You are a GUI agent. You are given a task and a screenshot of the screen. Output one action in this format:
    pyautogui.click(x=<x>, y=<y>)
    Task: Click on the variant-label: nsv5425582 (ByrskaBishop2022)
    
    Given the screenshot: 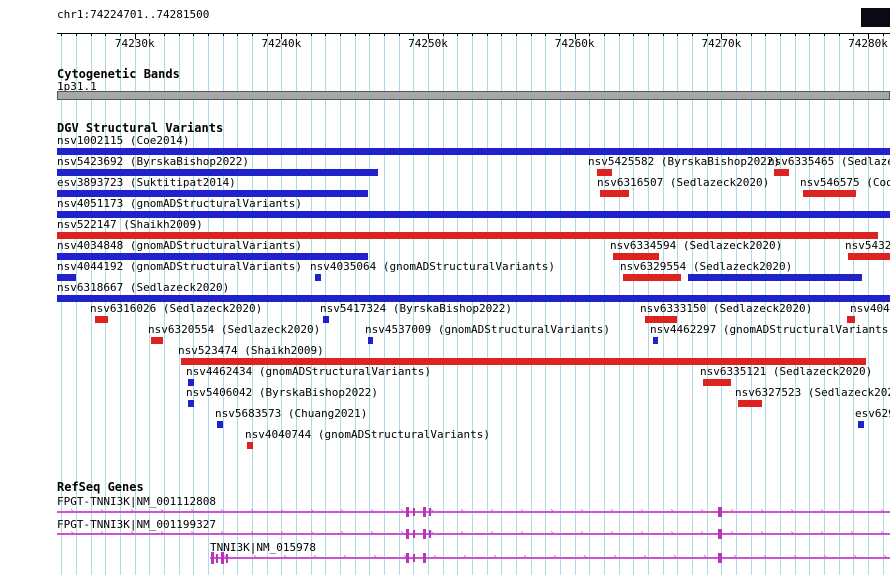 What is the action you would take?
    pyautogui.click(x=684, y=161)
    